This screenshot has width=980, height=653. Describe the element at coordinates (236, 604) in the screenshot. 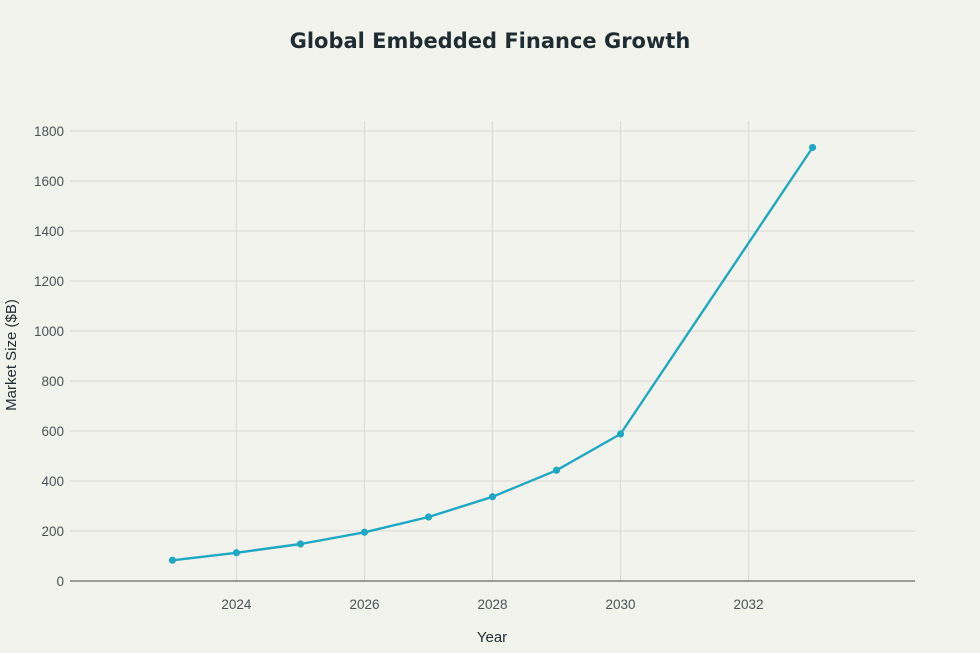

I see `x-tick-label: 2024` at that location.